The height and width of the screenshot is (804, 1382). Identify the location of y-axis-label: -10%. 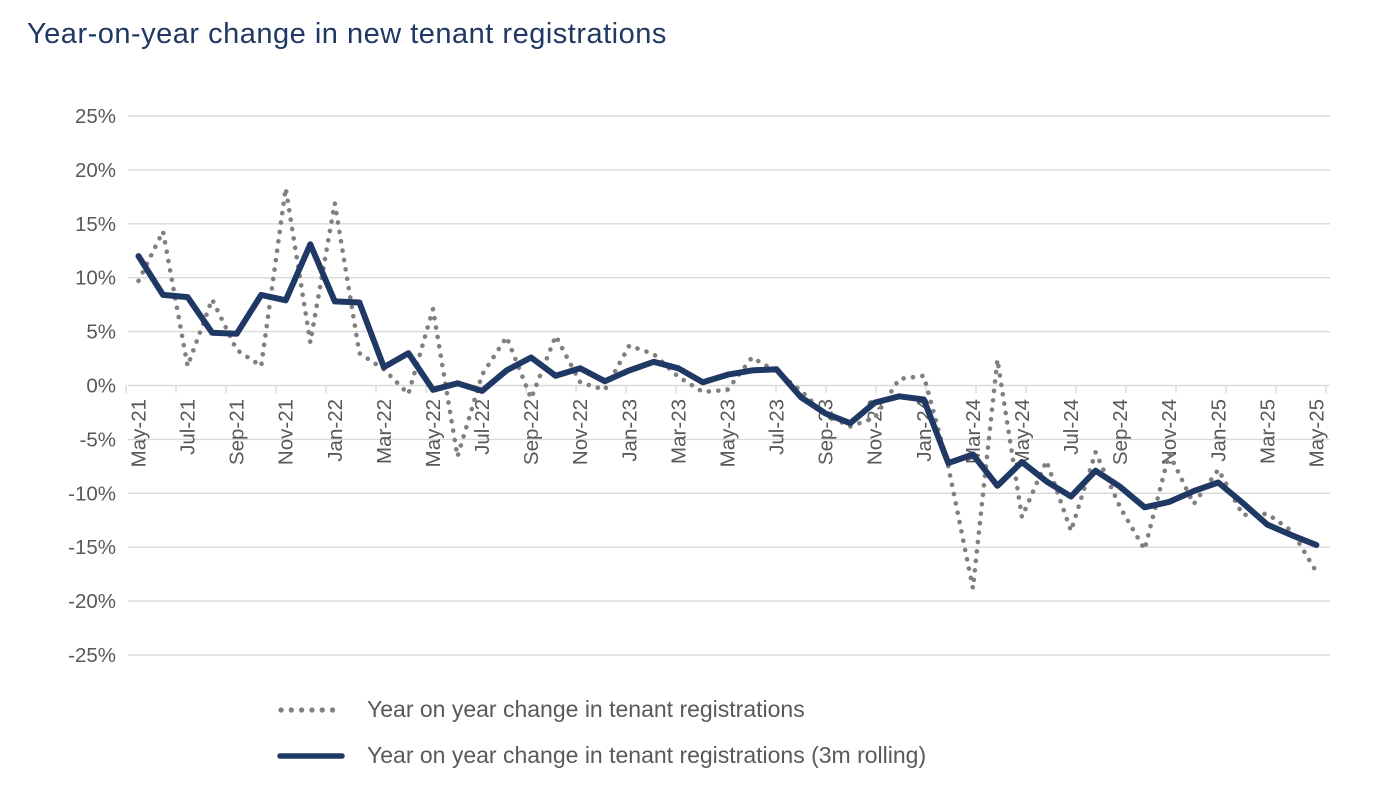
(92, 493).